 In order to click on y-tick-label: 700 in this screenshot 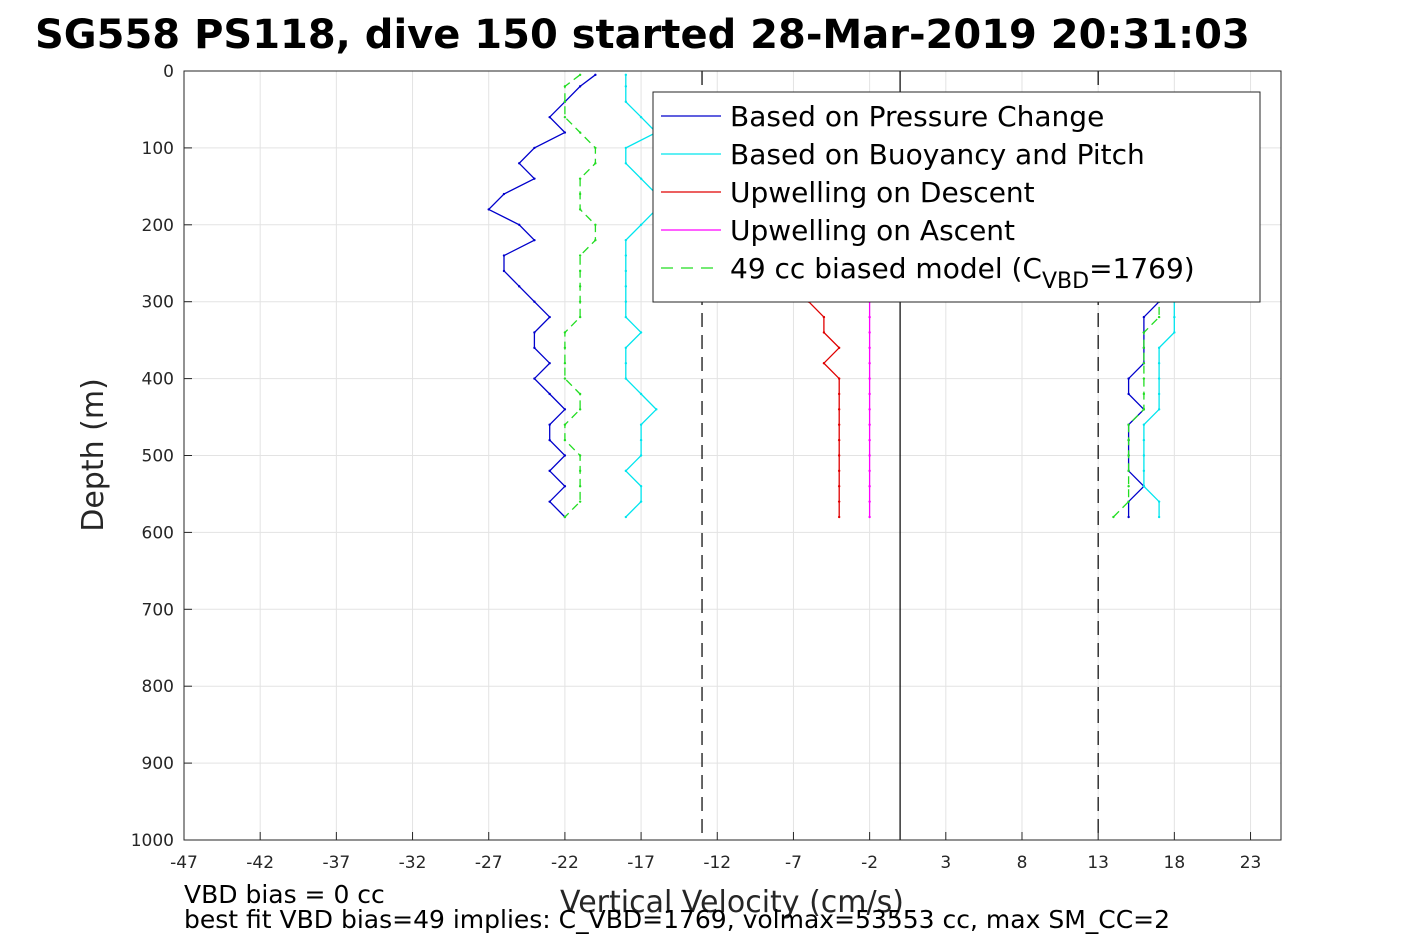, I will do `click(158, 610)`.